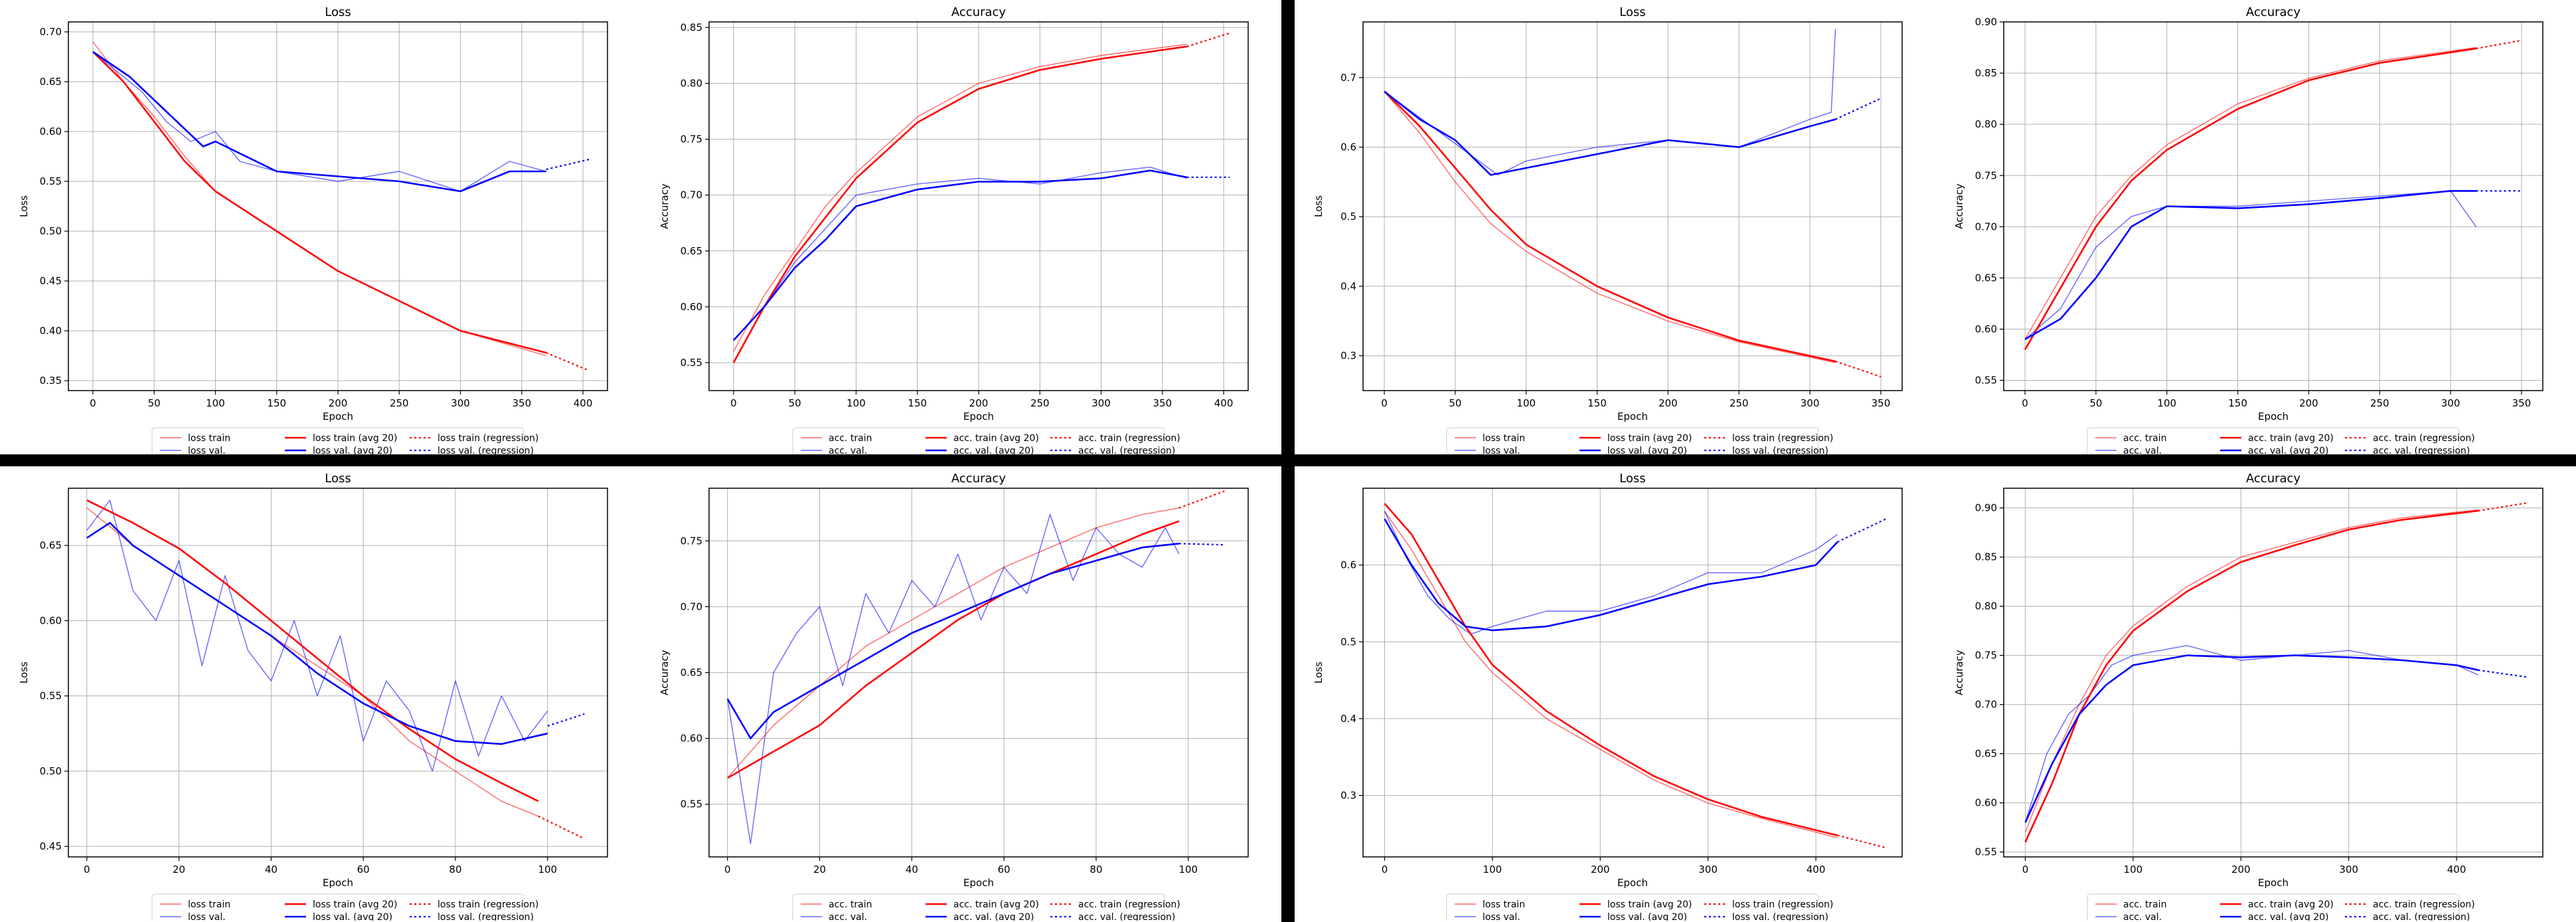 Image resolution: width=2576 pixels, height=922 pixels. I want to click on x-tick-label: 400, so click(2456, 870).